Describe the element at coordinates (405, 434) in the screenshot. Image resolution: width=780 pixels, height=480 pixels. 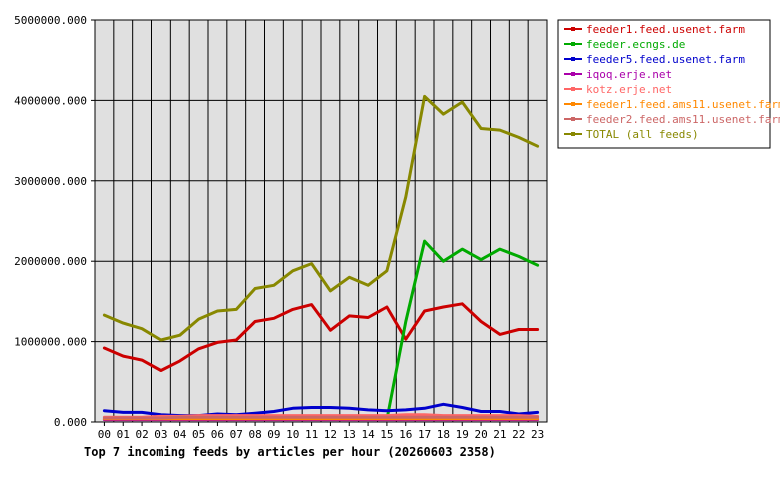
I see `x-tick-label: 16` at that location.